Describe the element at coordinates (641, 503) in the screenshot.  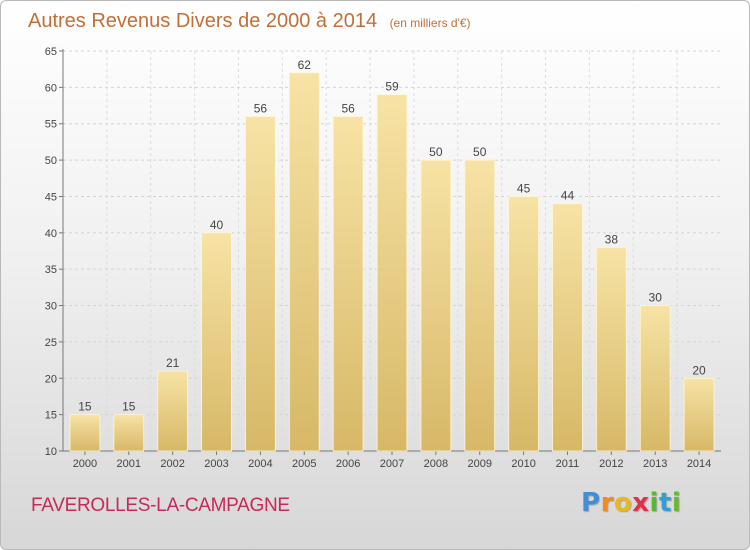
I see `logo-letter: x` at that location.